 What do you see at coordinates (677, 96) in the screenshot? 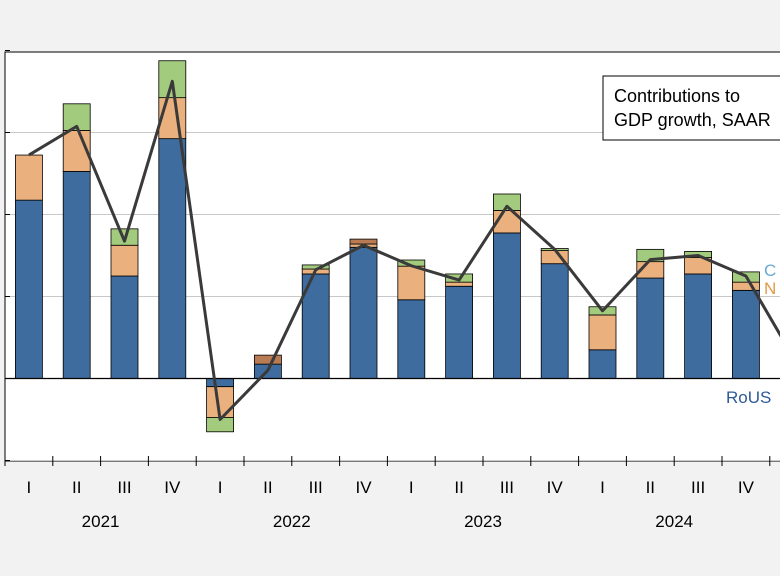
I see `legend-title-line-1: Contributions to` at bounding box center [677, 96].